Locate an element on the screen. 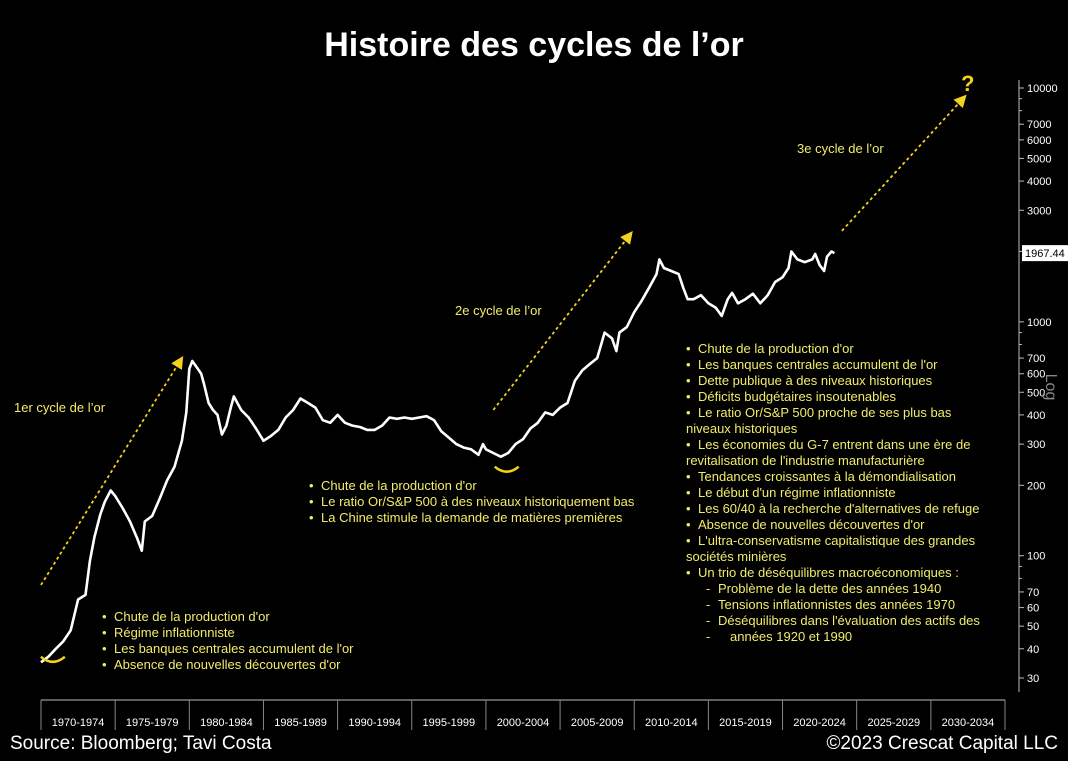  y-tick-label: 30 is located at coordinates (1033, 679).